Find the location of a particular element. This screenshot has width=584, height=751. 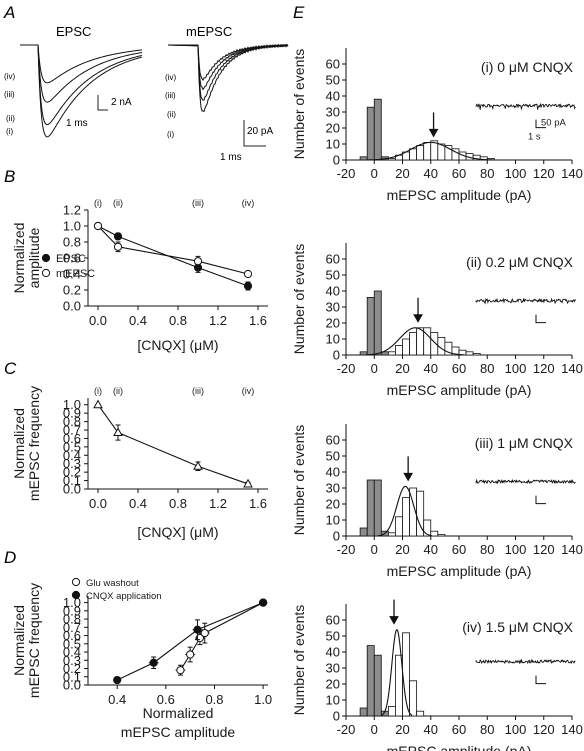

x-tick-label: 0.6 is located at coordinates (166, 699).